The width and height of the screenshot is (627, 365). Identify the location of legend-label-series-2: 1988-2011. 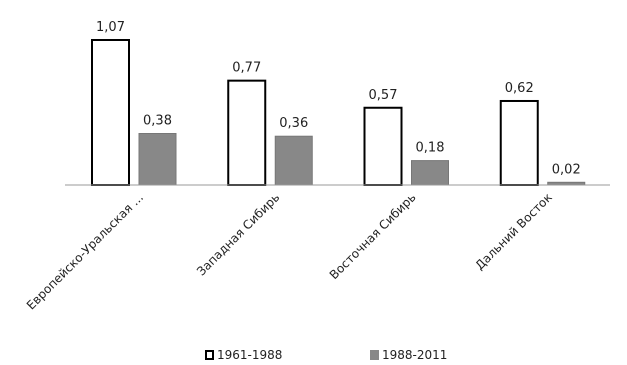
(415, 355).